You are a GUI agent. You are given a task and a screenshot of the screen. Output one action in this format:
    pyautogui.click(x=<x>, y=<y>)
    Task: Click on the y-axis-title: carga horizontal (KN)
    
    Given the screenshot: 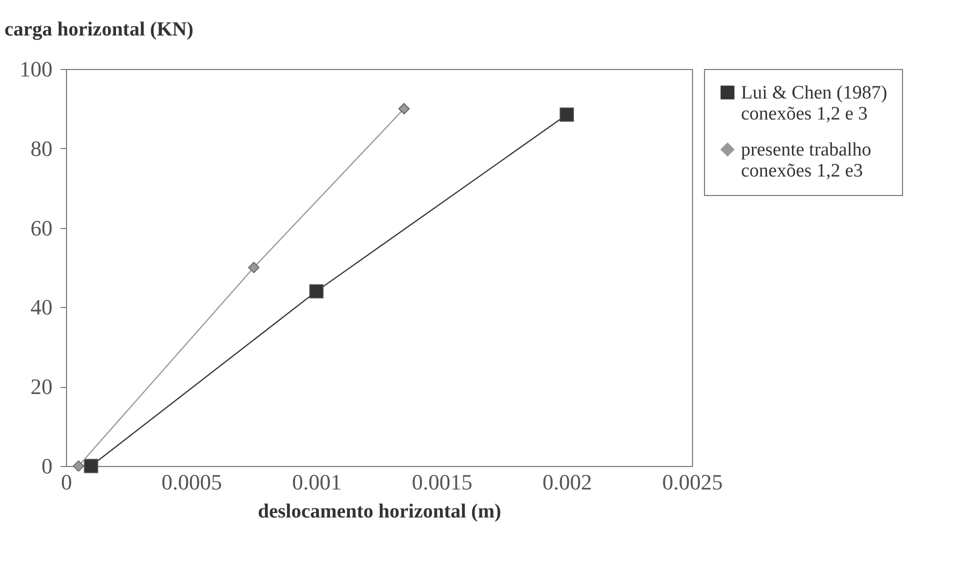 What is the action you would take?
    pyautogui.click(x=99, y=29)
    